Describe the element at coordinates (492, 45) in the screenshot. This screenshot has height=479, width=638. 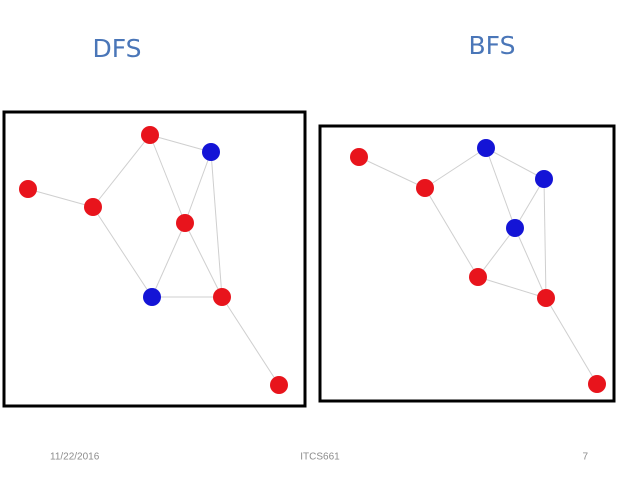
I see `right-title: BFS` at that location.